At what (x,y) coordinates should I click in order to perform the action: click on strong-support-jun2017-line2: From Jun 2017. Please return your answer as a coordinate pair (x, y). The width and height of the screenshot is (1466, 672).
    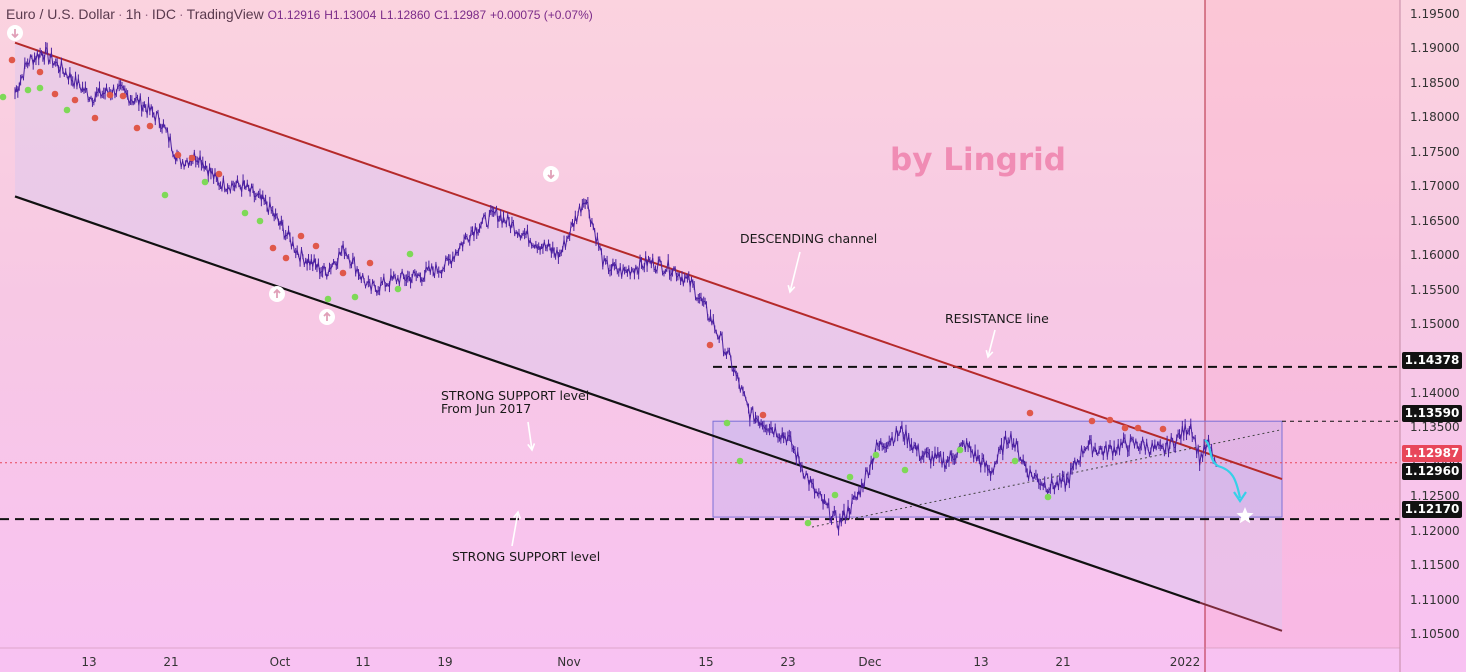
    Looking at the image, I should click on (486, 408).